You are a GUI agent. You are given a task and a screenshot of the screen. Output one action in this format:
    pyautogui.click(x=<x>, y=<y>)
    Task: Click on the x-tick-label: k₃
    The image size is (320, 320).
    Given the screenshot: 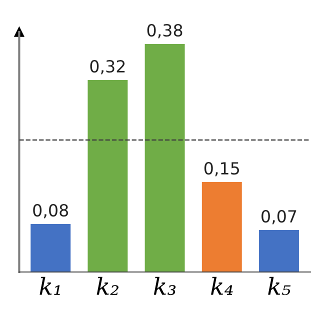 What is the action you would take?
    pyautogui.click(x=165, y=286)
    